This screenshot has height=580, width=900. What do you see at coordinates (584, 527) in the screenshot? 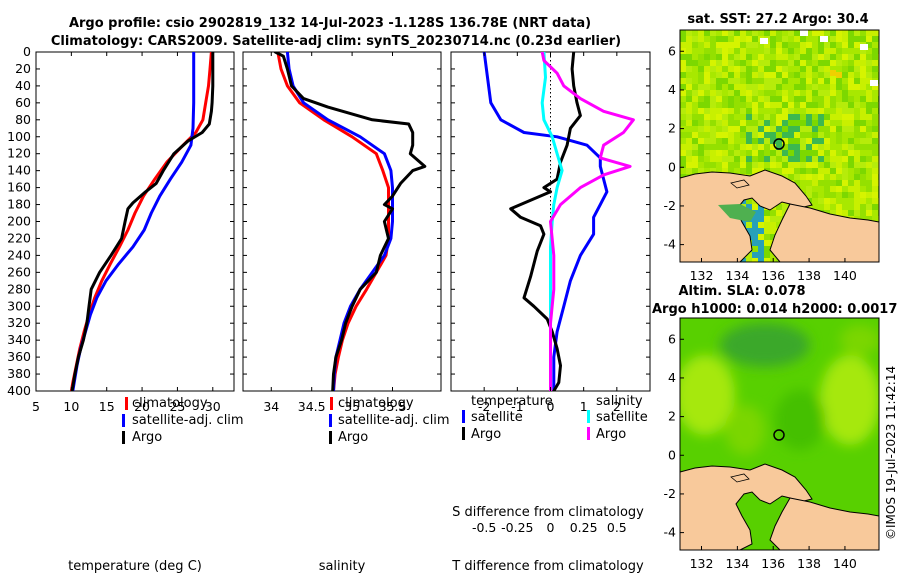
I see `top-tick-label: 0.25` at bounding box center [584, 527].